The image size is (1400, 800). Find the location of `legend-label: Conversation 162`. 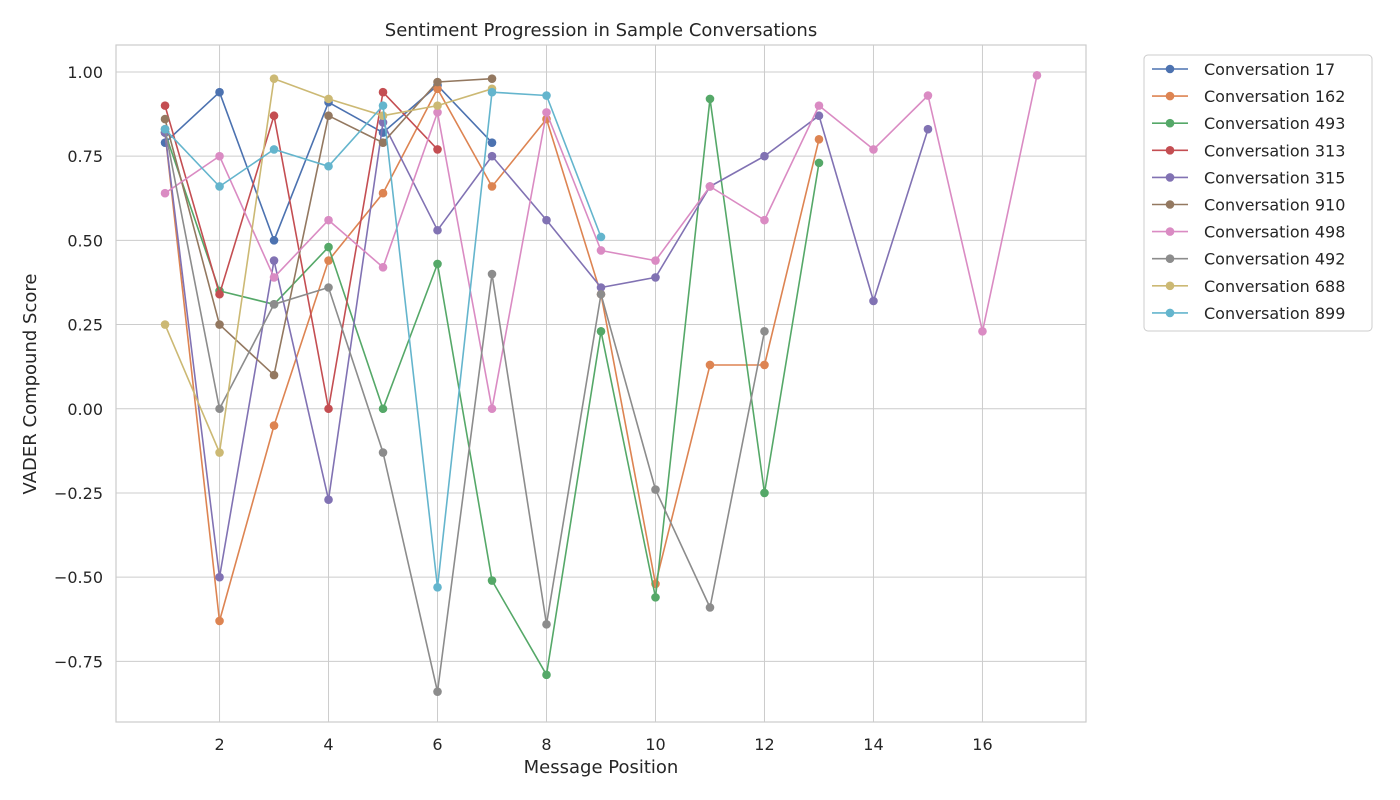

legend-label: Conversation 162 is located at coordinates (1274, 96).